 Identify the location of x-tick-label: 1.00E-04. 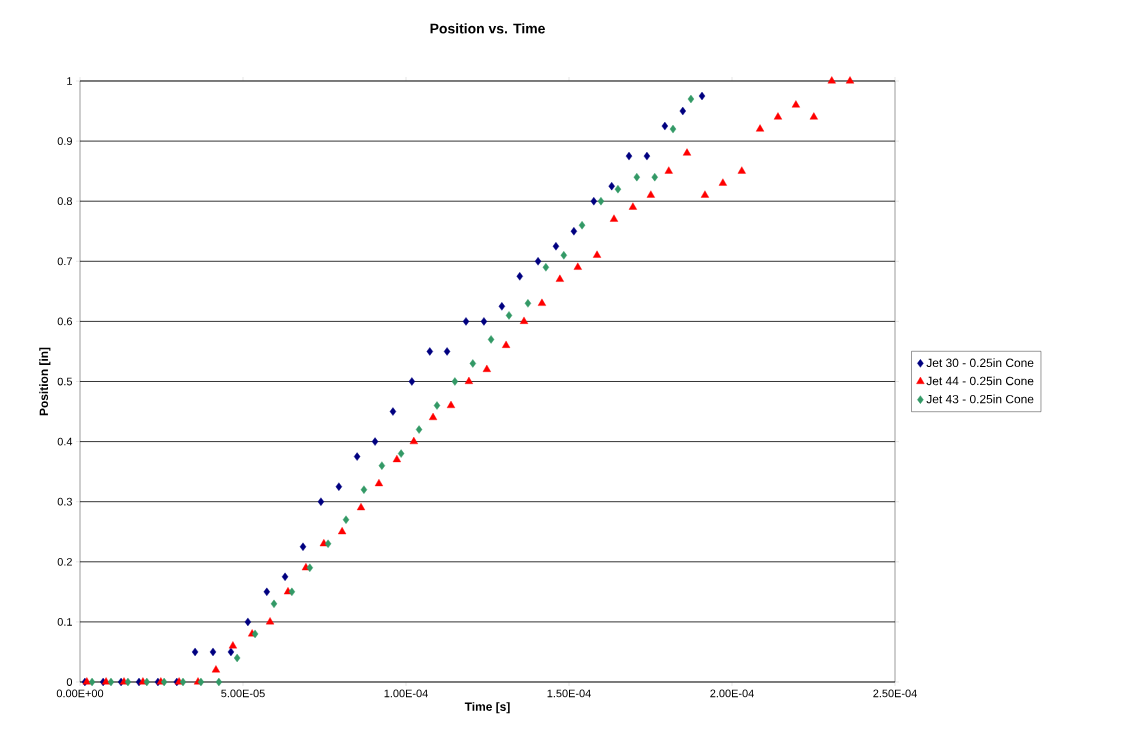
(406, 693).